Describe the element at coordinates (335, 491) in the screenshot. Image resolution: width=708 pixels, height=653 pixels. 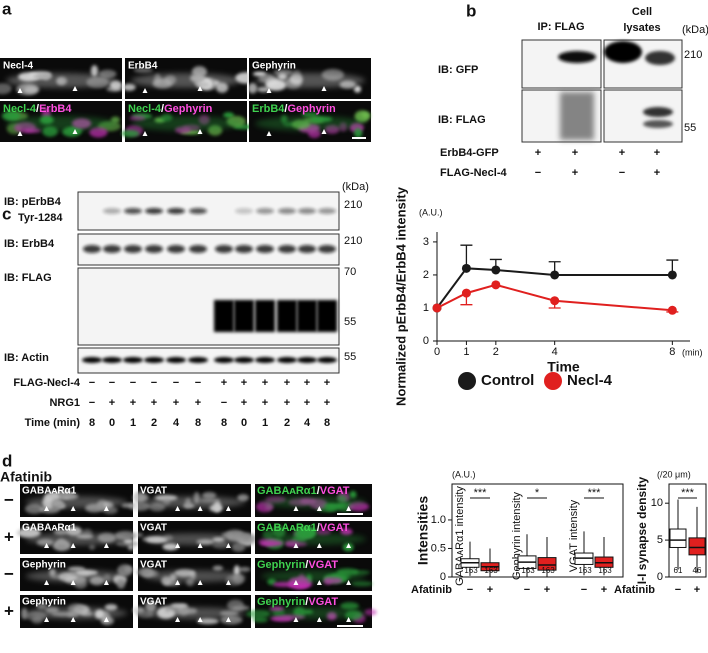
I see `label-part: VGAT` at that location.